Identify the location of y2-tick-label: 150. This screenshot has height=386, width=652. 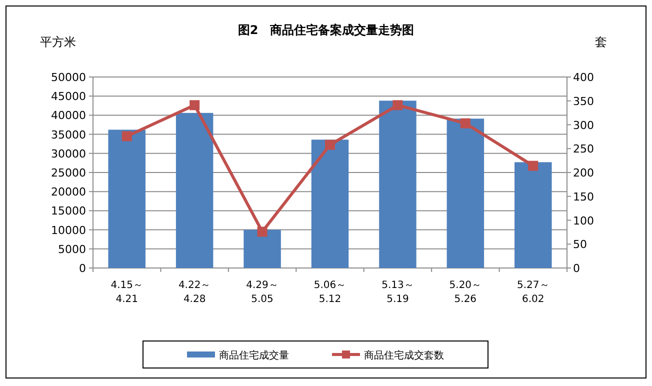
(583, 197).